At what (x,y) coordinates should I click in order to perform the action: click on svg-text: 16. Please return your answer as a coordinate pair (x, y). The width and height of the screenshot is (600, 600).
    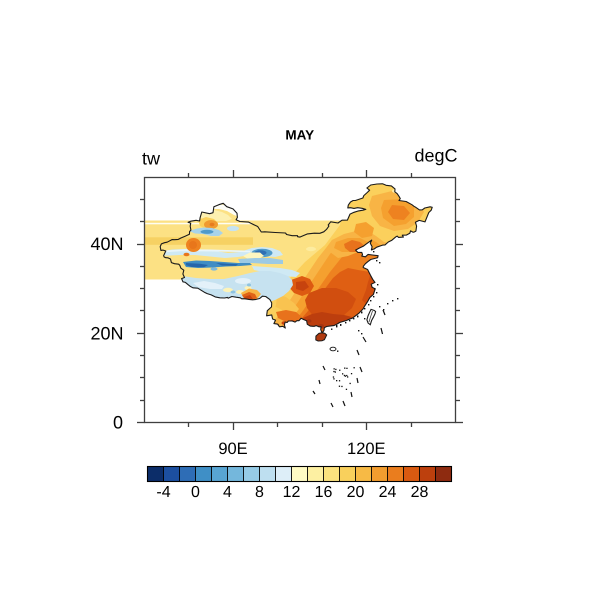
    Looking at the image, I should click on (324, 492).